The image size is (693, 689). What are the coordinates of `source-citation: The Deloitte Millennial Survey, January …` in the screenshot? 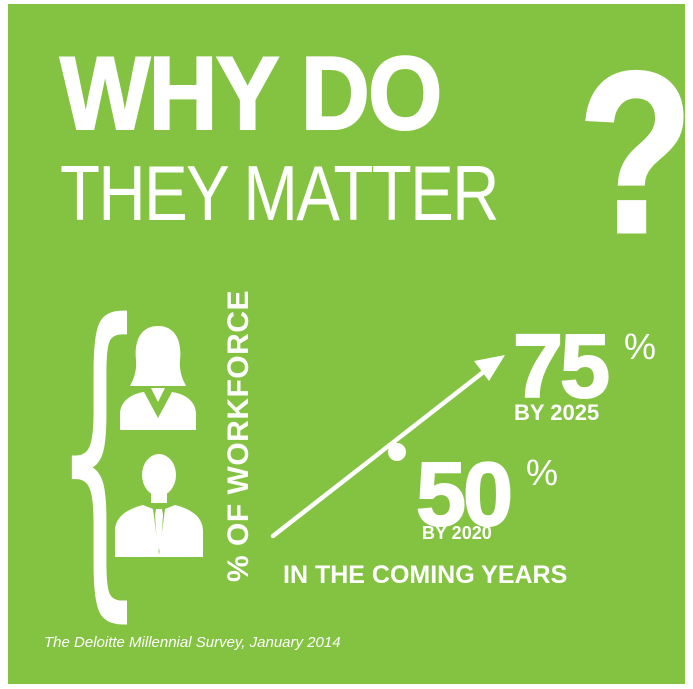 It's located at (192, 642).